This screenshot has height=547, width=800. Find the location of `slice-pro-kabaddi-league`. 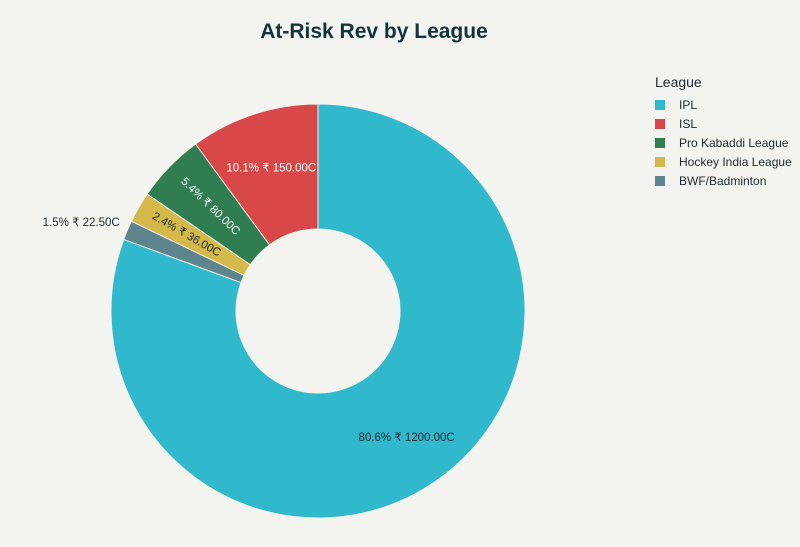

slice-pro-kabaddi-league is located at coordinates (208, 204).